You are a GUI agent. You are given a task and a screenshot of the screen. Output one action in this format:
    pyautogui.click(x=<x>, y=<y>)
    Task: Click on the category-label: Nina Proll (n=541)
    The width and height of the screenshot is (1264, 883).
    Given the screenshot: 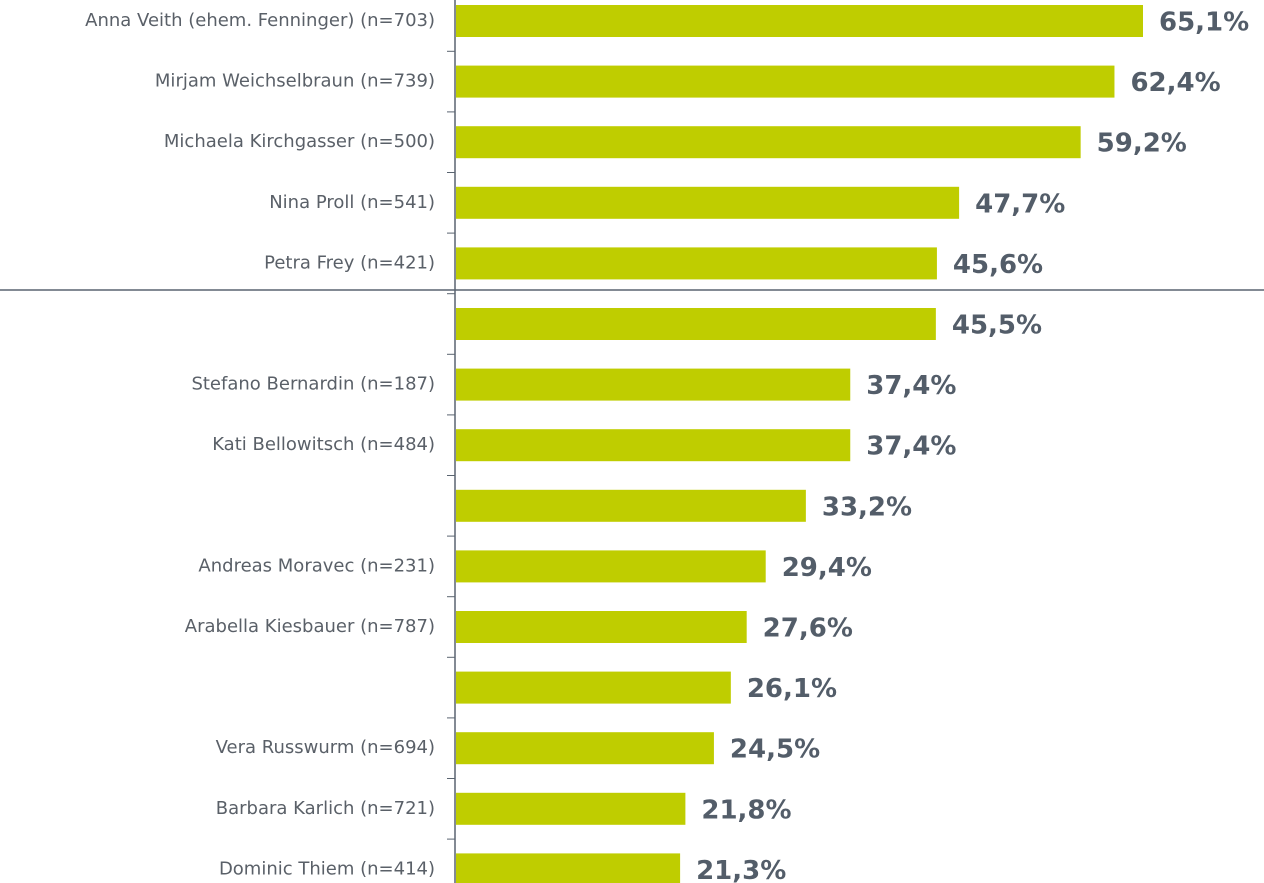 What is the action you would take?
    pyautogui.click(x=352, y=202)
    